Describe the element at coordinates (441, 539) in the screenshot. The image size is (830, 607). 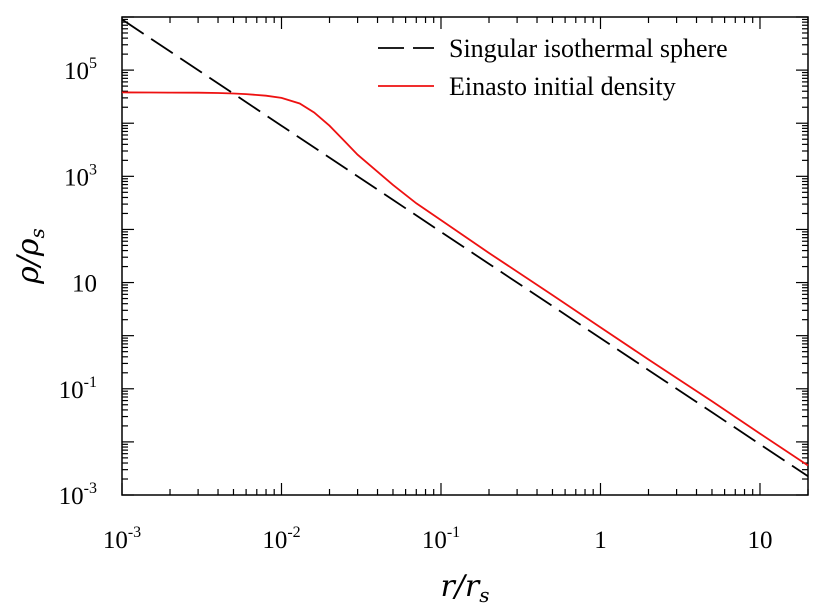
I see `x-tick-label: 10⁻¹` at that location.